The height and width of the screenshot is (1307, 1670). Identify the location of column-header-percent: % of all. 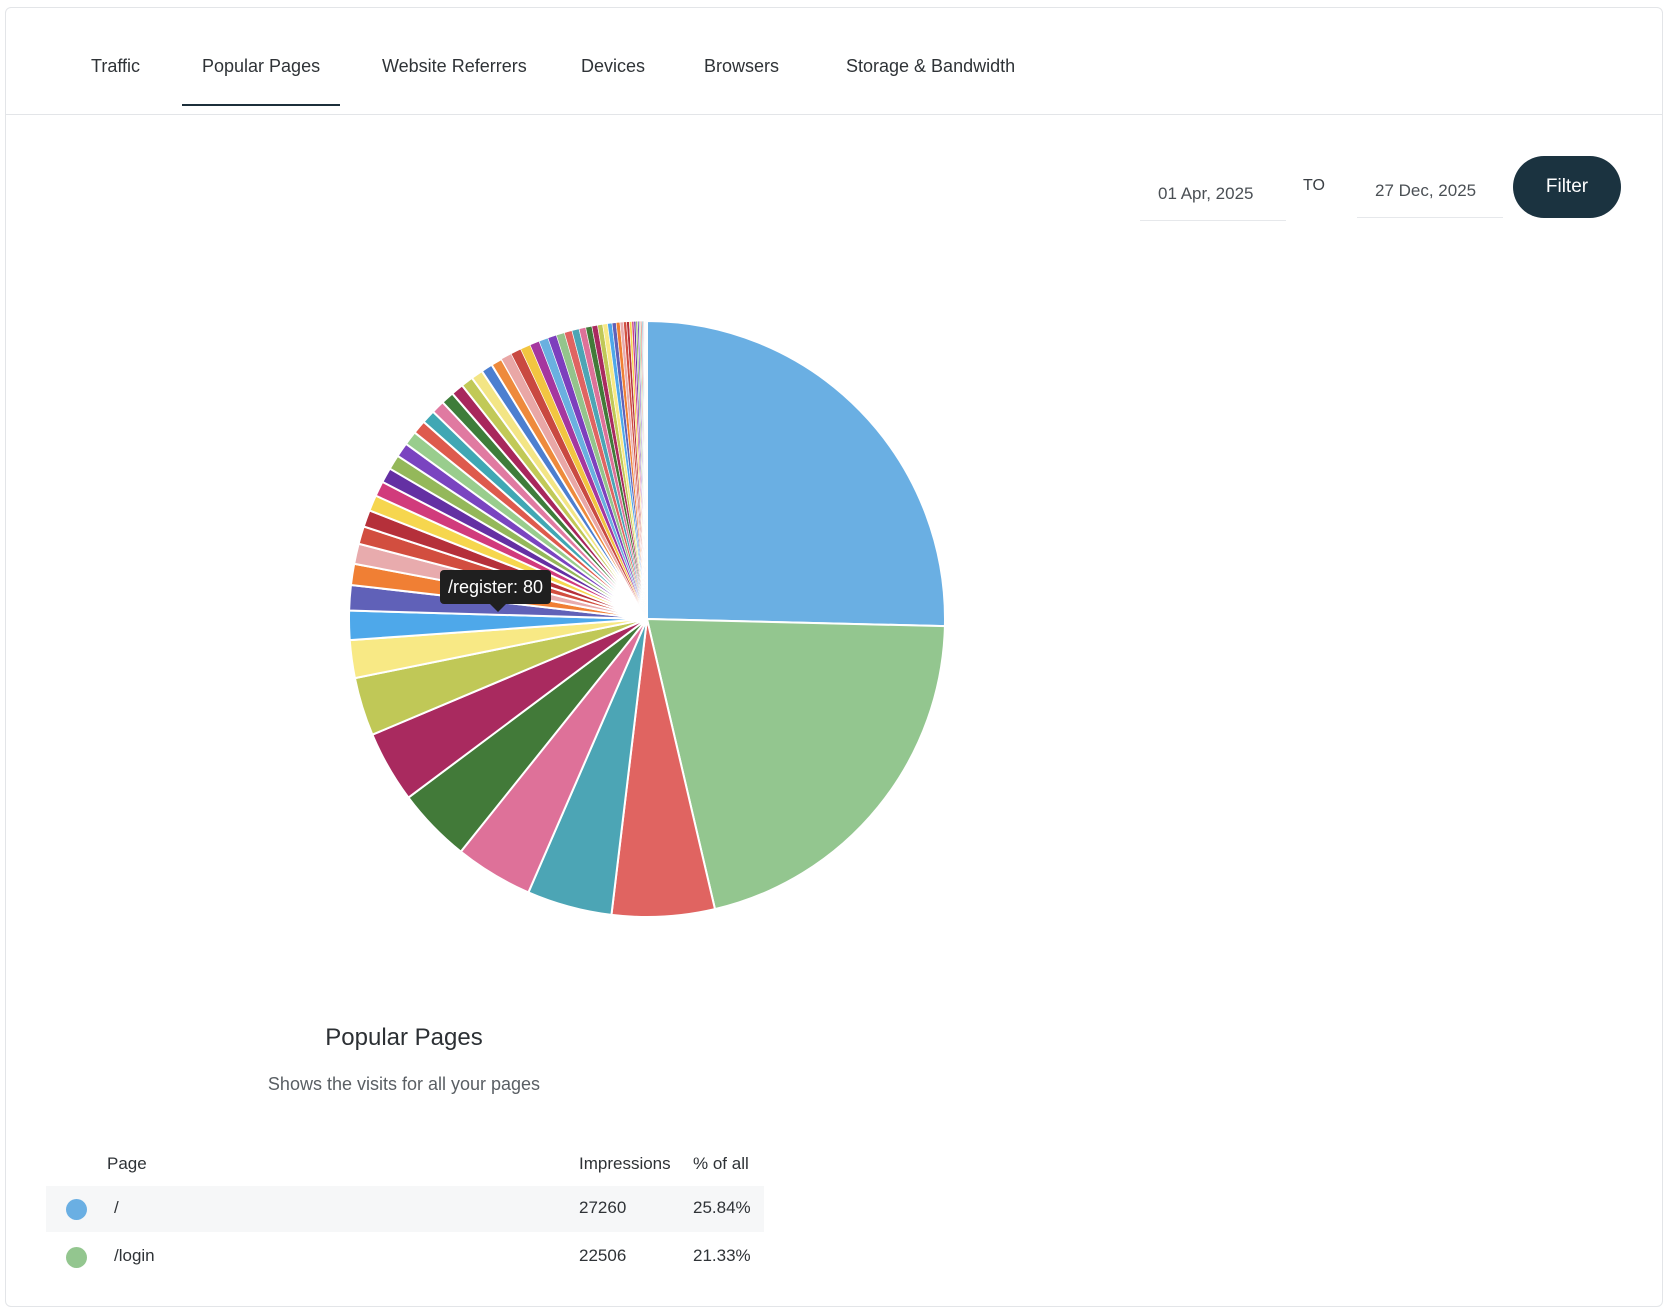
(721, 1164).